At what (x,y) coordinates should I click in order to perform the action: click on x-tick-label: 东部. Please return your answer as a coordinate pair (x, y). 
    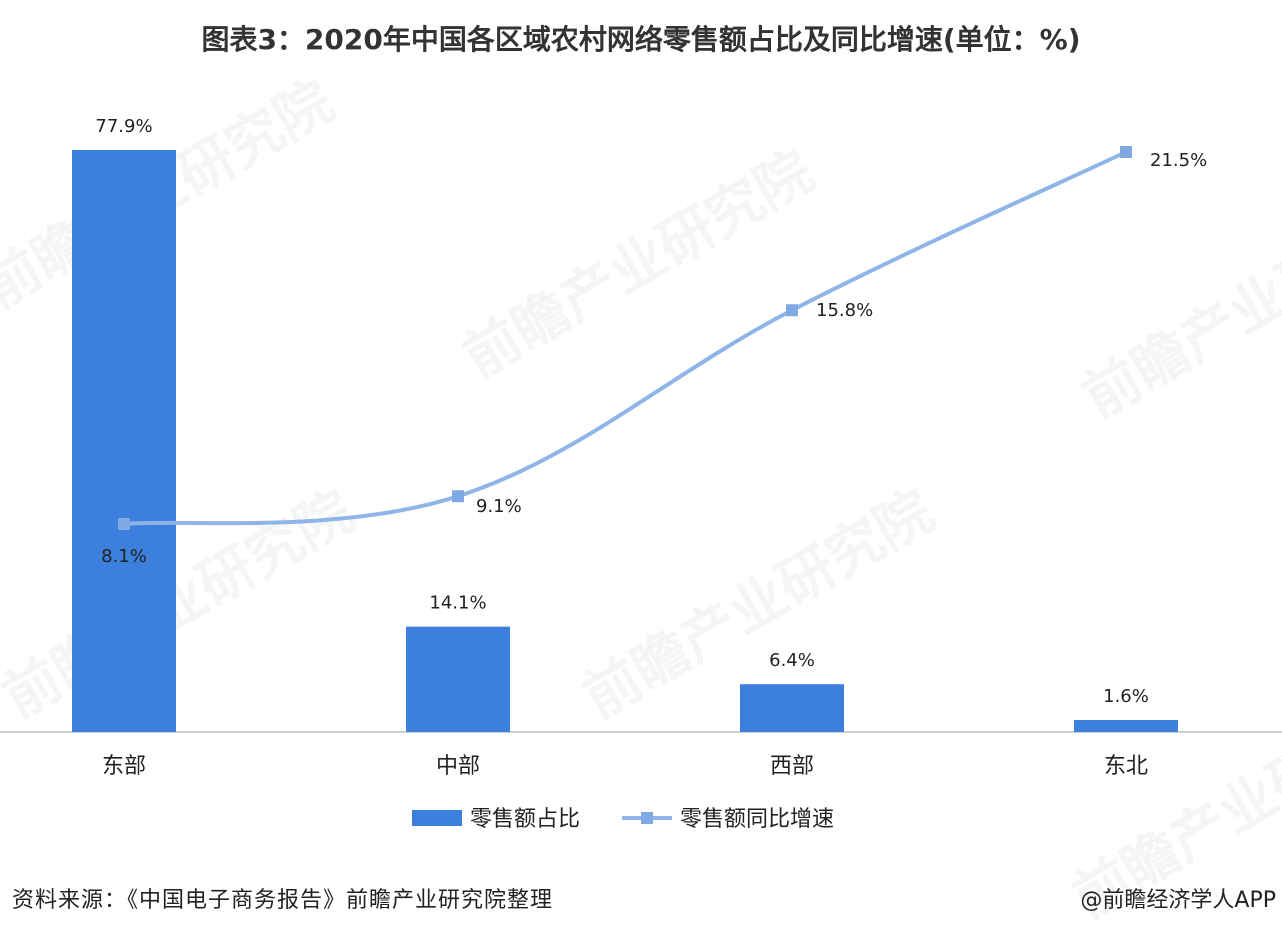
    Looking at the image, I should click on (124, 766).